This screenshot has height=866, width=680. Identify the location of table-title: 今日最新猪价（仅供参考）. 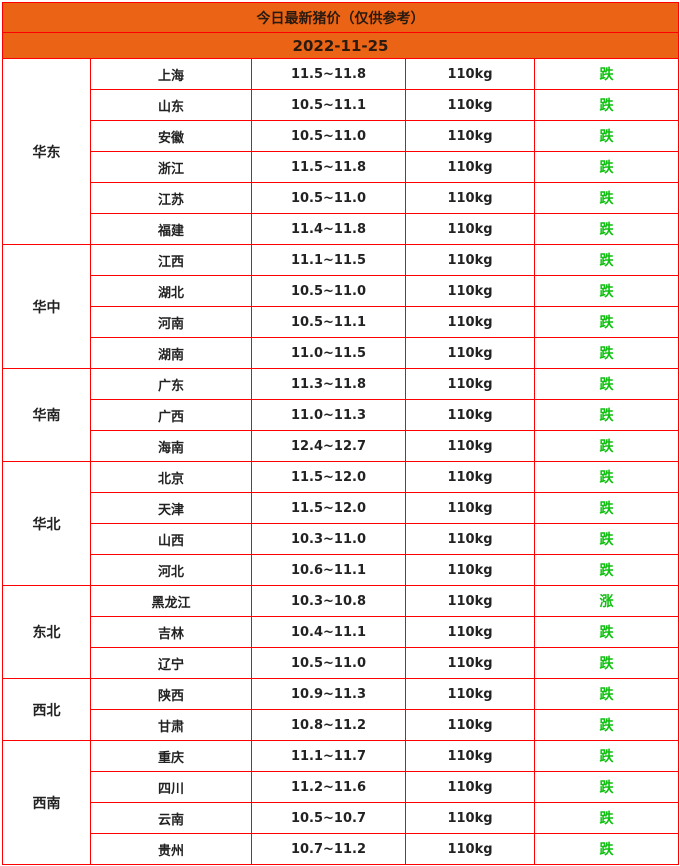
(340, 17).